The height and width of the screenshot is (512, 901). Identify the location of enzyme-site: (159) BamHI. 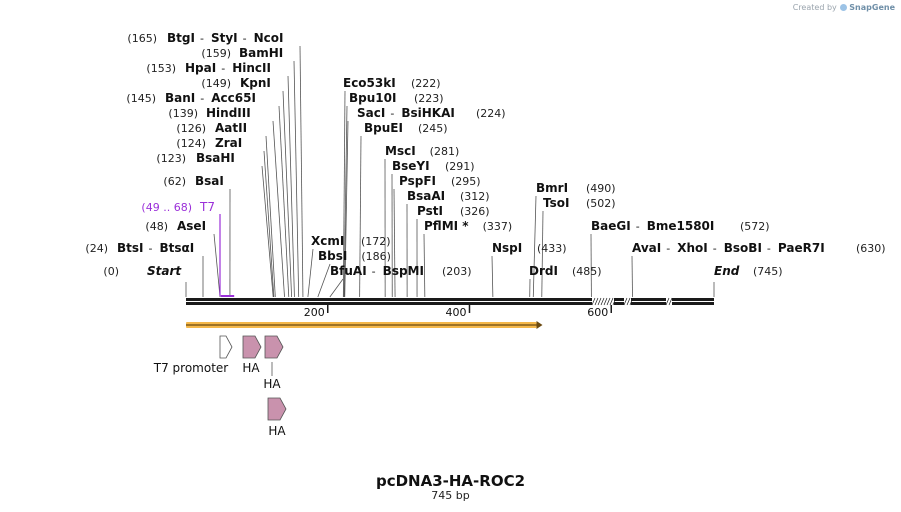
(242, 53).